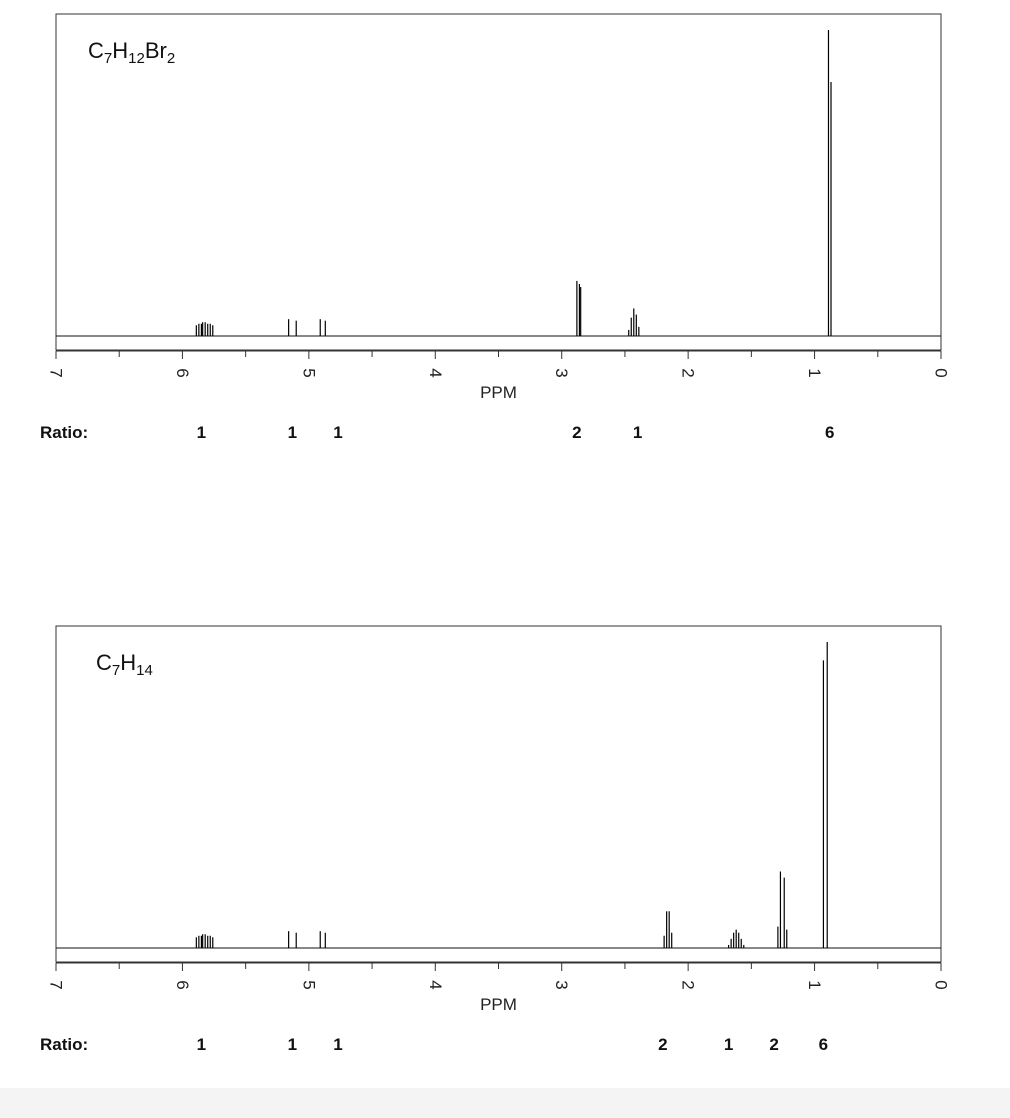  Describe the element at coordinates (131, 52) in the screenshot. I see `spectrum-title: C7H12Br2` at that location.